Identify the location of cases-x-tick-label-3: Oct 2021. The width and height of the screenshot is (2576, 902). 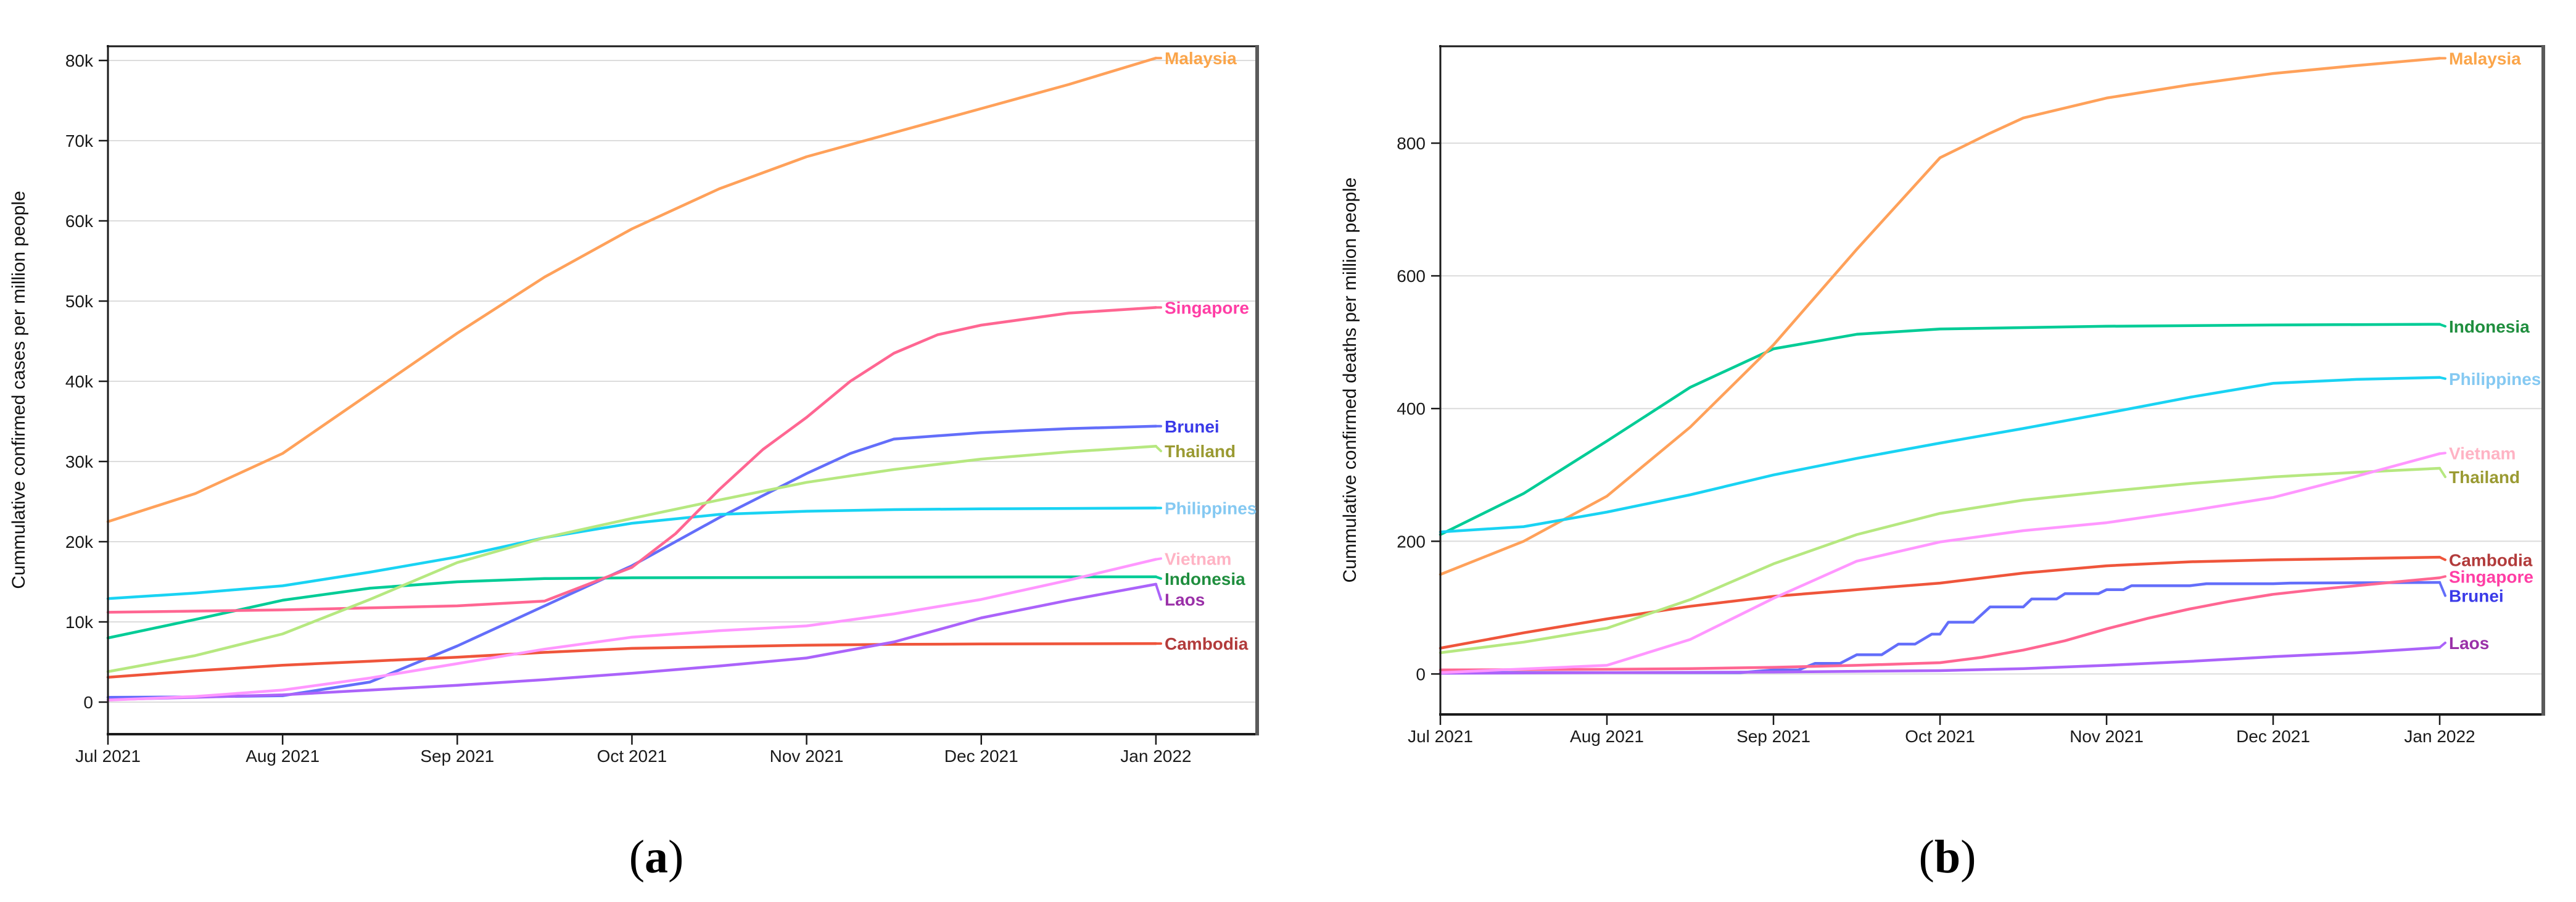
(632, 756).